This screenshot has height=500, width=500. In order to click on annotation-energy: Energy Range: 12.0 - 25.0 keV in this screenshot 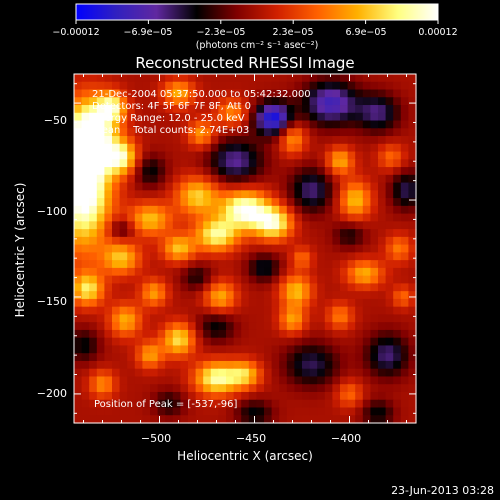, I will do `click(168, 118)`.